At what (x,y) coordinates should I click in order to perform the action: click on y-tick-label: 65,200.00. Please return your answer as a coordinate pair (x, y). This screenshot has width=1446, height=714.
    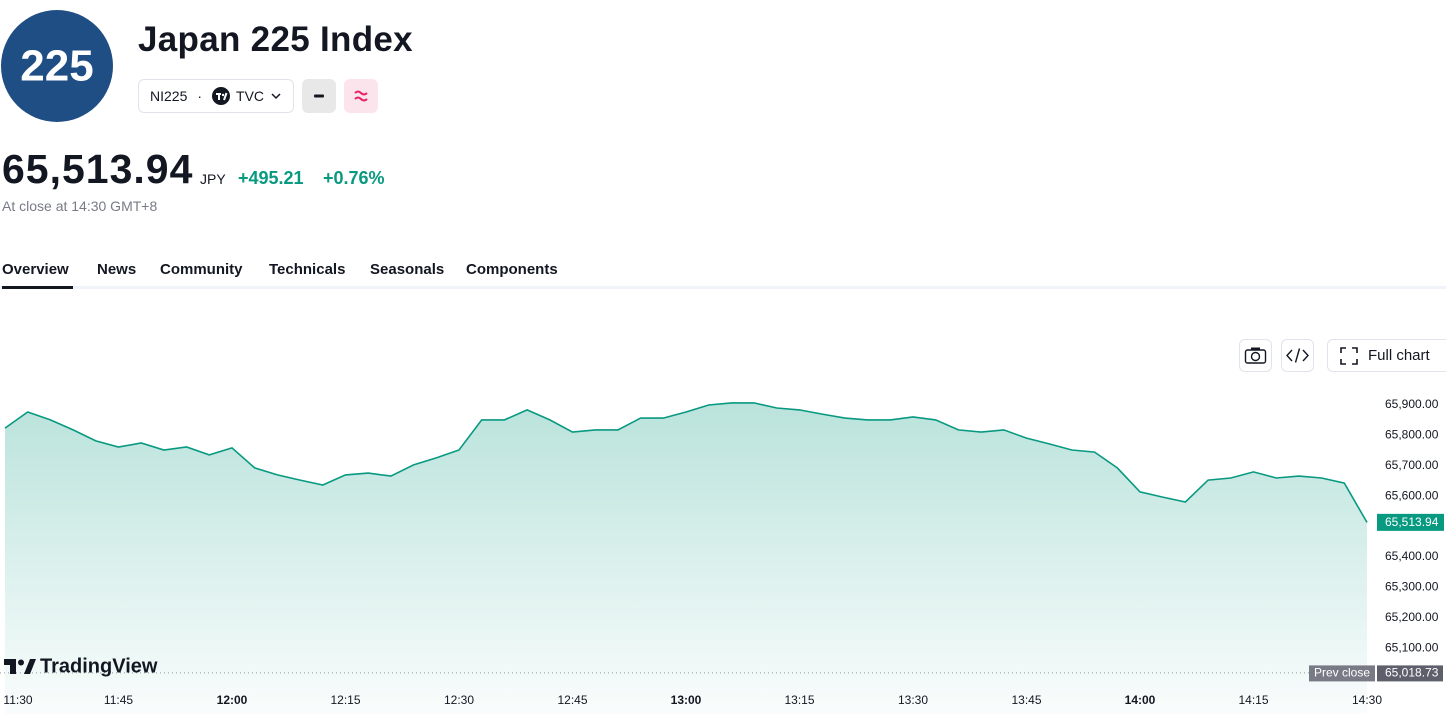
    Looking at the image, I should click on (1412, 617).